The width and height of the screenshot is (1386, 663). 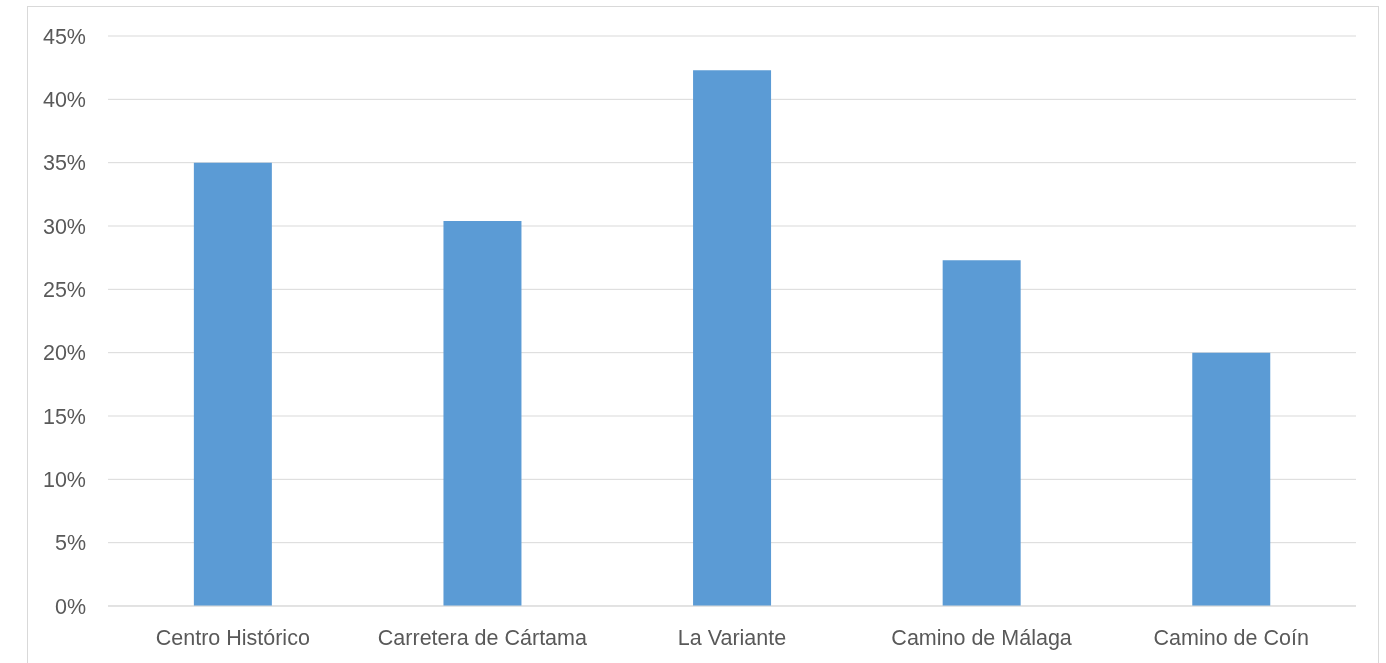 What do you see at coordinates (732, 638) in the screenshot?
I see `x-tick-label: La Variante` at bounding box center [732, 638].